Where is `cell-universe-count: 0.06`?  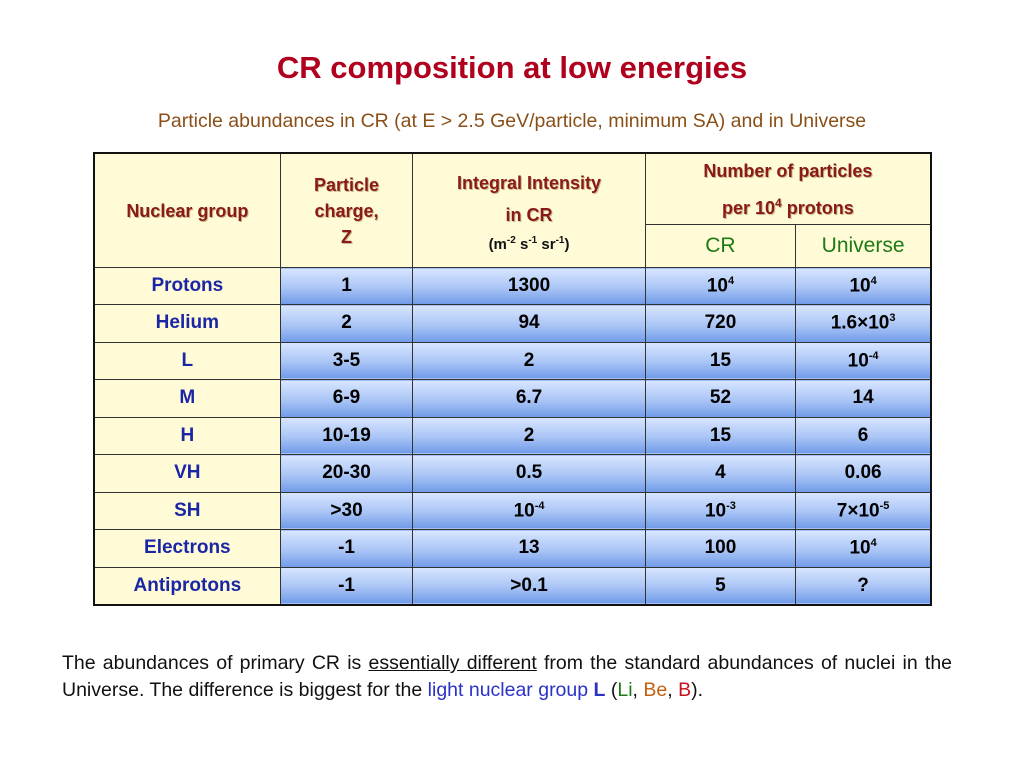 cell-universe-count: 0.06 is located at coordinates (863, 473).